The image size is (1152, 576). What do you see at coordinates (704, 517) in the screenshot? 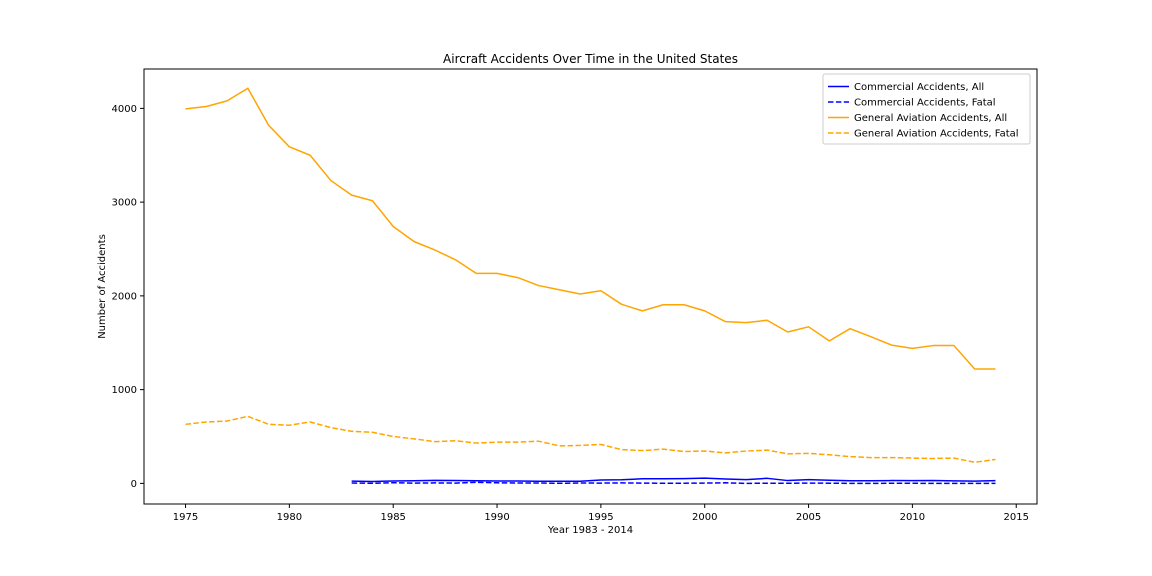
I see `x-tick-label: 2000` at bounding box center [704, 517].